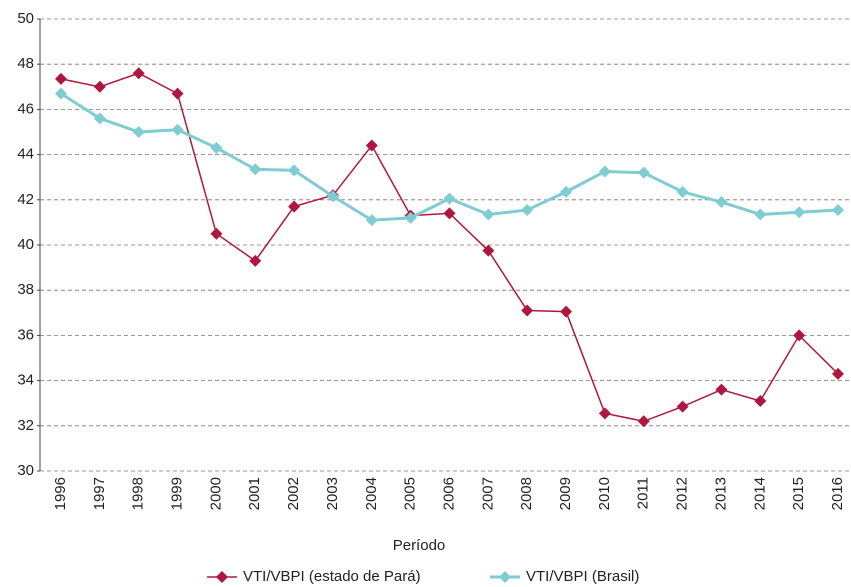 The image size is (851, 587). What do you see at coordinates (25, 108) in the screenshot?
I see `y-tick-label: 46` at bounding box center [25, 108].